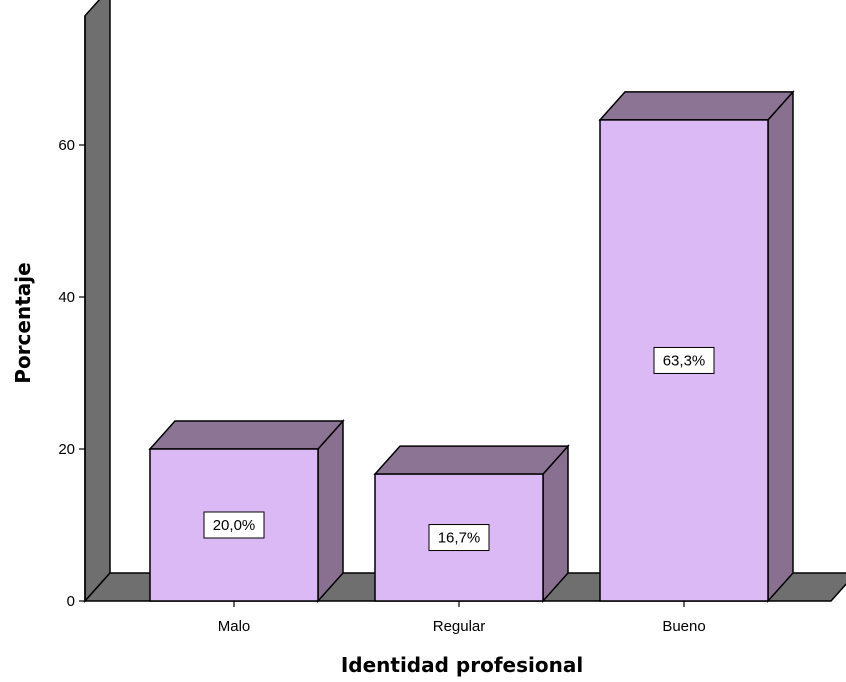 This screenshot has width=846, height=682. I want to click on data-label-bueno: 63,3%, so click(684, 360).